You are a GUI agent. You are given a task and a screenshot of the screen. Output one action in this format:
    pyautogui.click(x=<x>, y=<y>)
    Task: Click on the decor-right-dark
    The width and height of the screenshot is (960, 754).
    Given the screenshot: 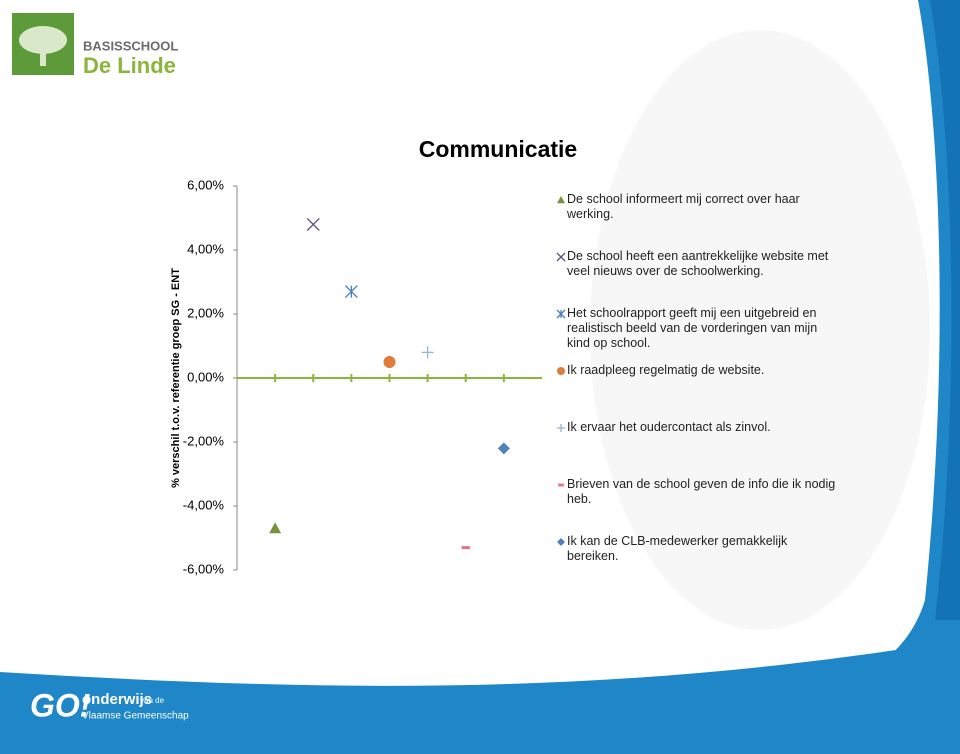 What is the action you would take?
    pyautogui.click(x=945, y=310)
    